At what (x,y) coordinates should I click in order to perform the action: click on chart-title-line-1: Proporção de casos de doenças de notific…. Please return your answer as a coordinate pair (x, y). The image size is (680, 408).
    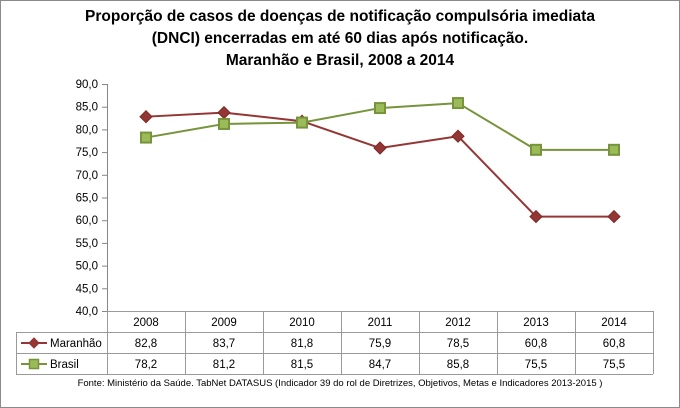
    Looking at the image, I should click on (340, 16).